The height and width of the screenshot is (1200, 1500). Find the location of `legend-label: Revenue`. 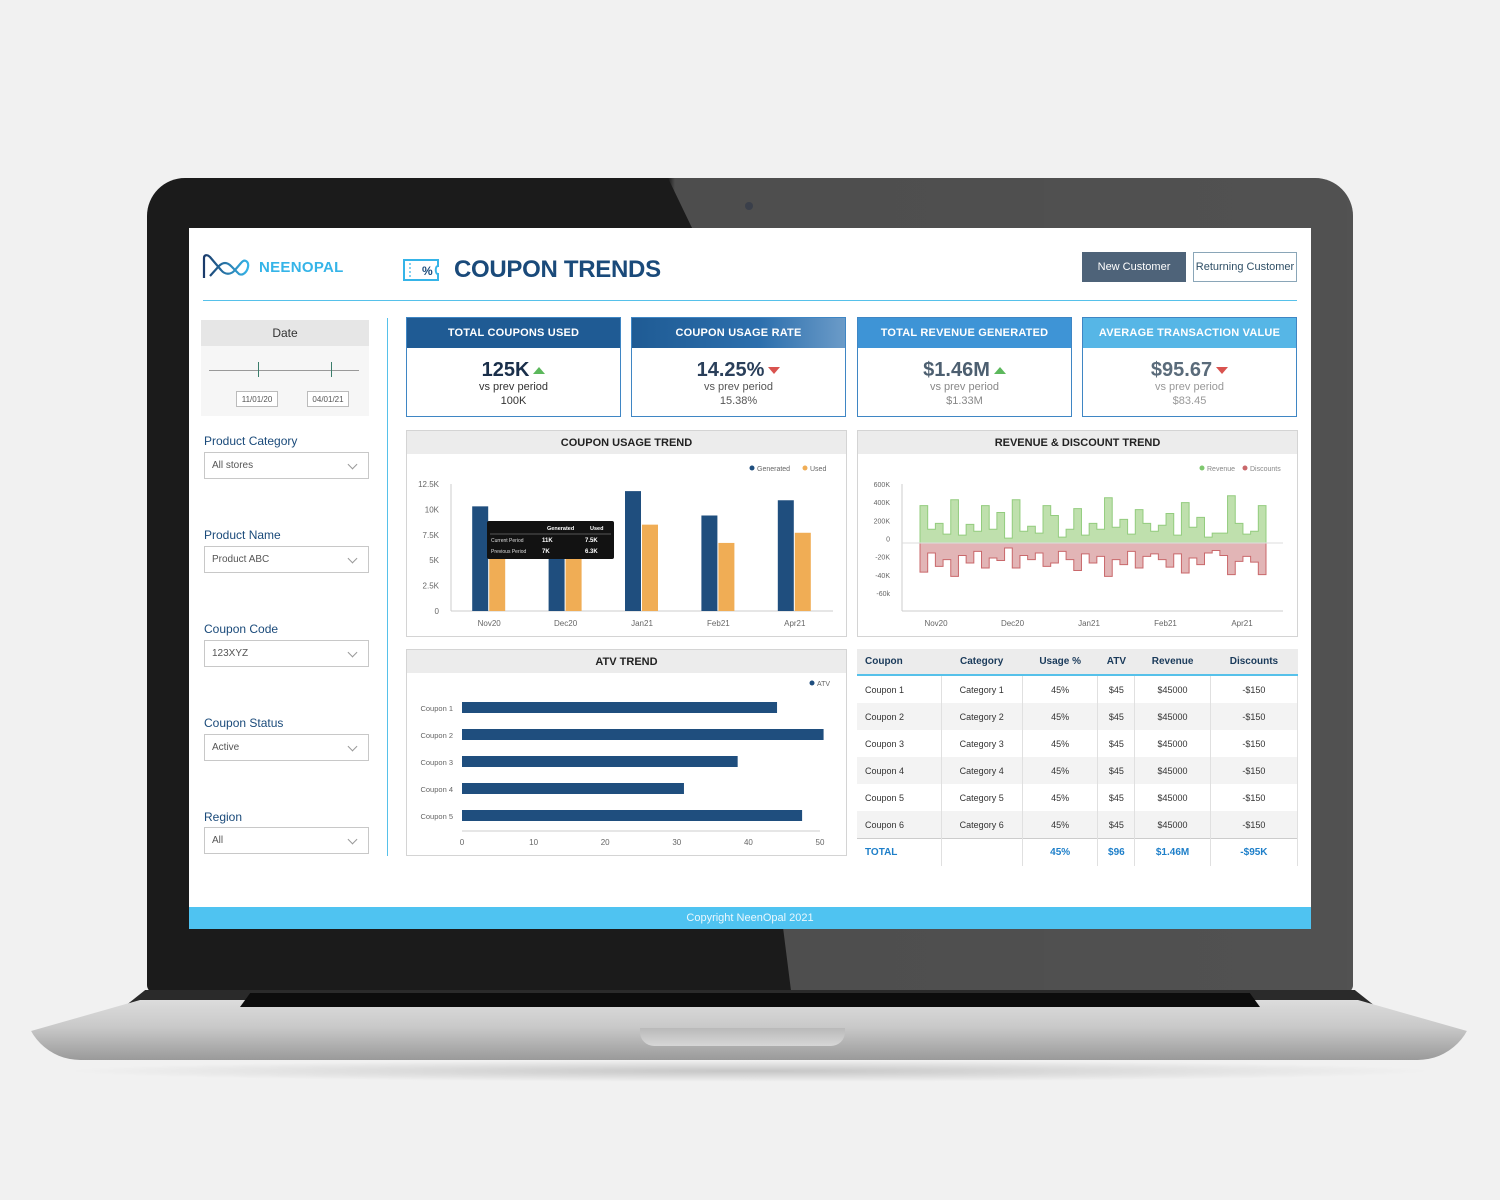

legend-label: Revenue is located at coordinates (1221, 469).